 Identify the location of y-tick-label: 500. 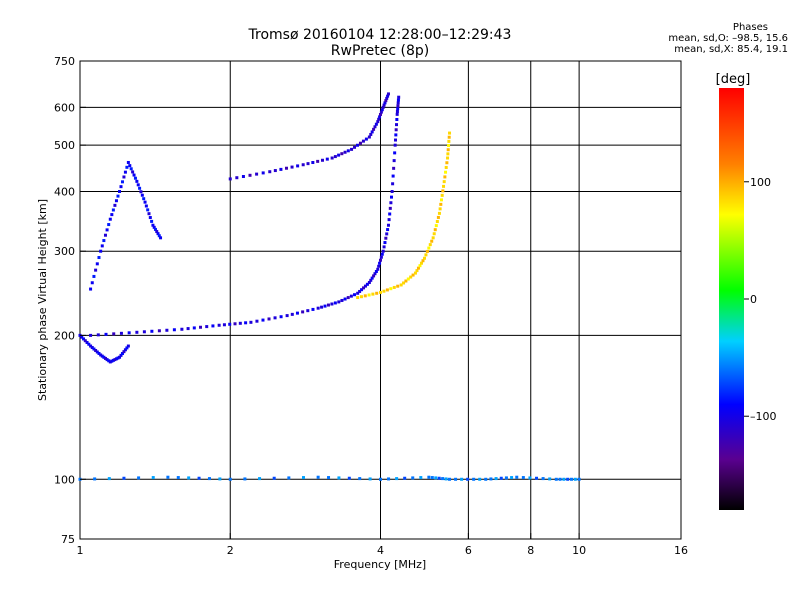
(64, 145).